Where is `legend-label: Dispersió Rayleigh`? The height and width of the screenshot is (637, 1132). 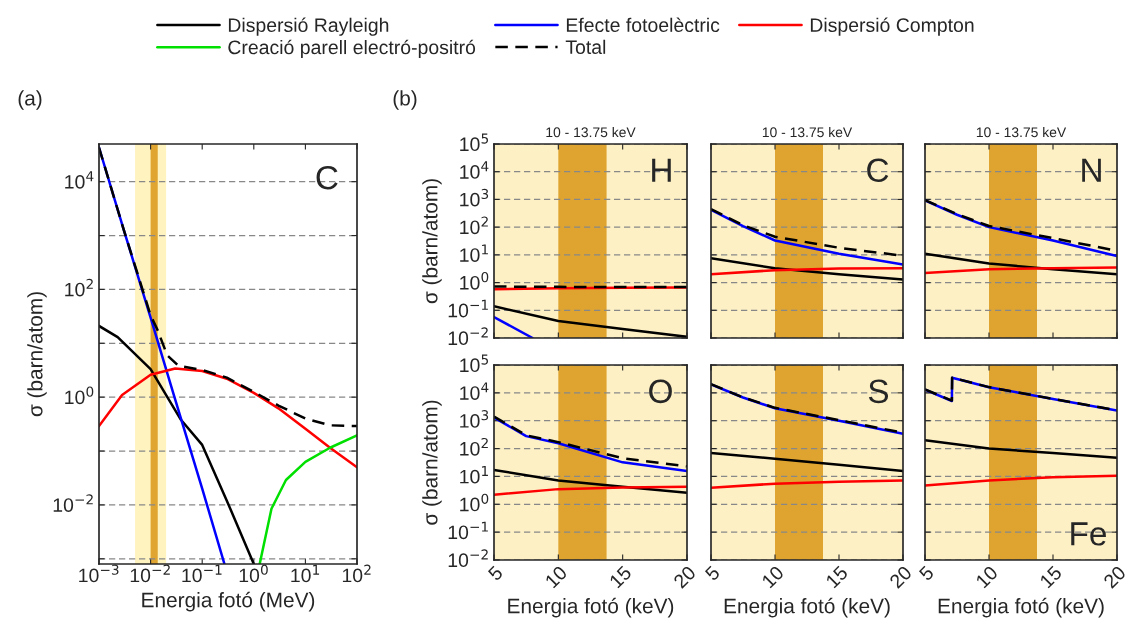 legend-label: Dispersió Rayleigh is located at coordinates (308, 26).